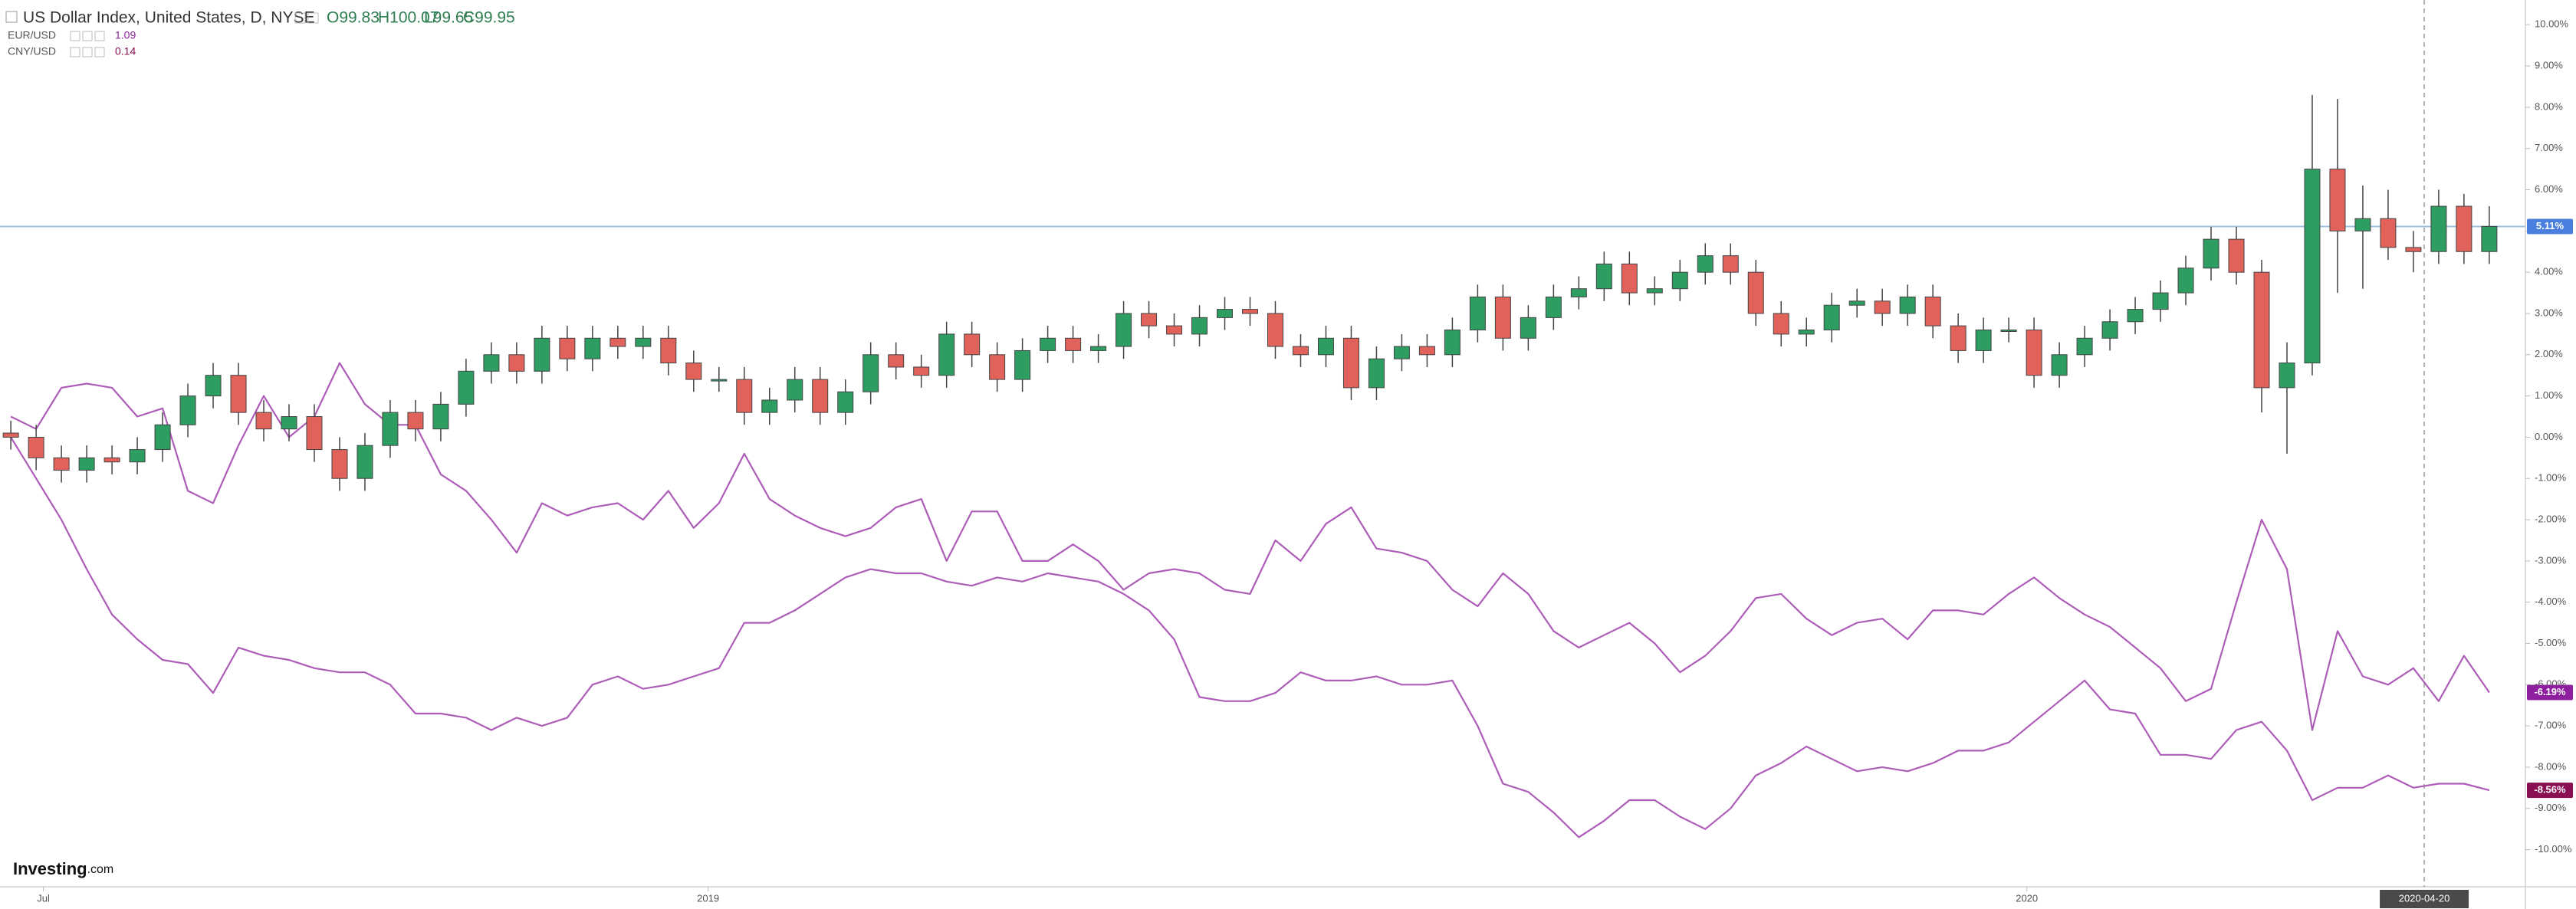  I want to click on y-tick-label: -7.00%, so click(2551, 725).